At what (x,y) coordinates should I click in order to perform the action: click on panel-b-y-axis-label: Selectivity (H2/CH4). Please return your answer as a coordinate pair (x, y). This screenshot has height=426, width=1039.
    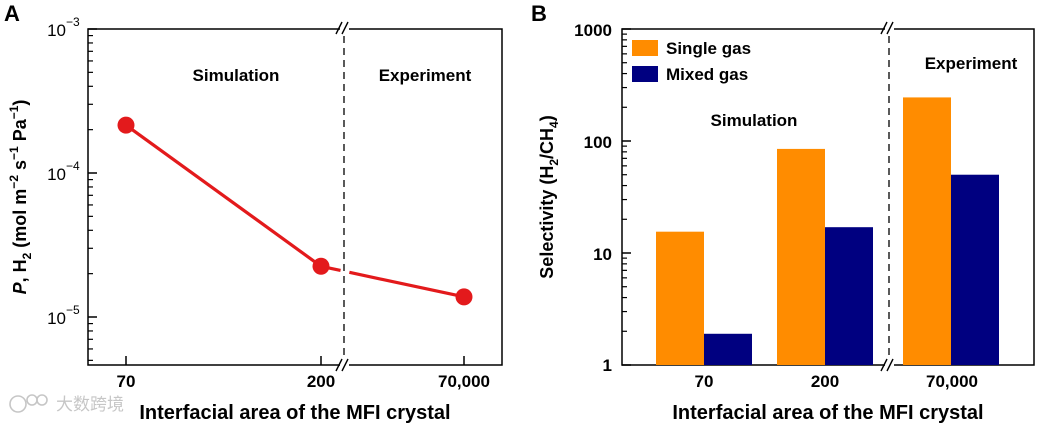
    Looking at the image, I should click on (549, 196).